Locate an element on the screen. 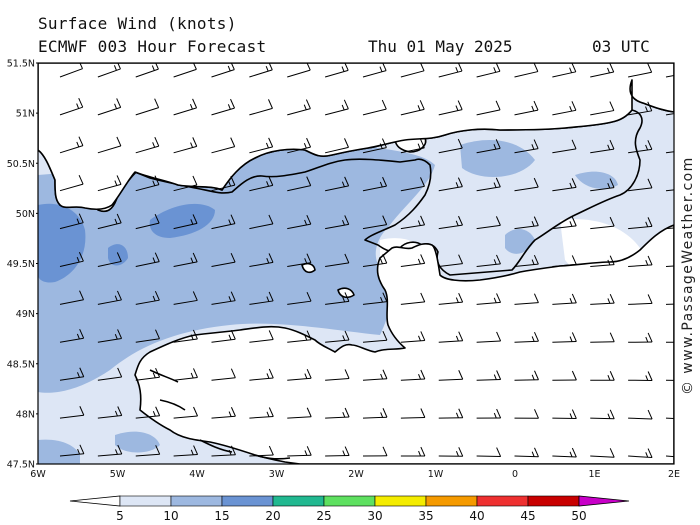  longitude-label: 6W is located at coordinates (38, 474).